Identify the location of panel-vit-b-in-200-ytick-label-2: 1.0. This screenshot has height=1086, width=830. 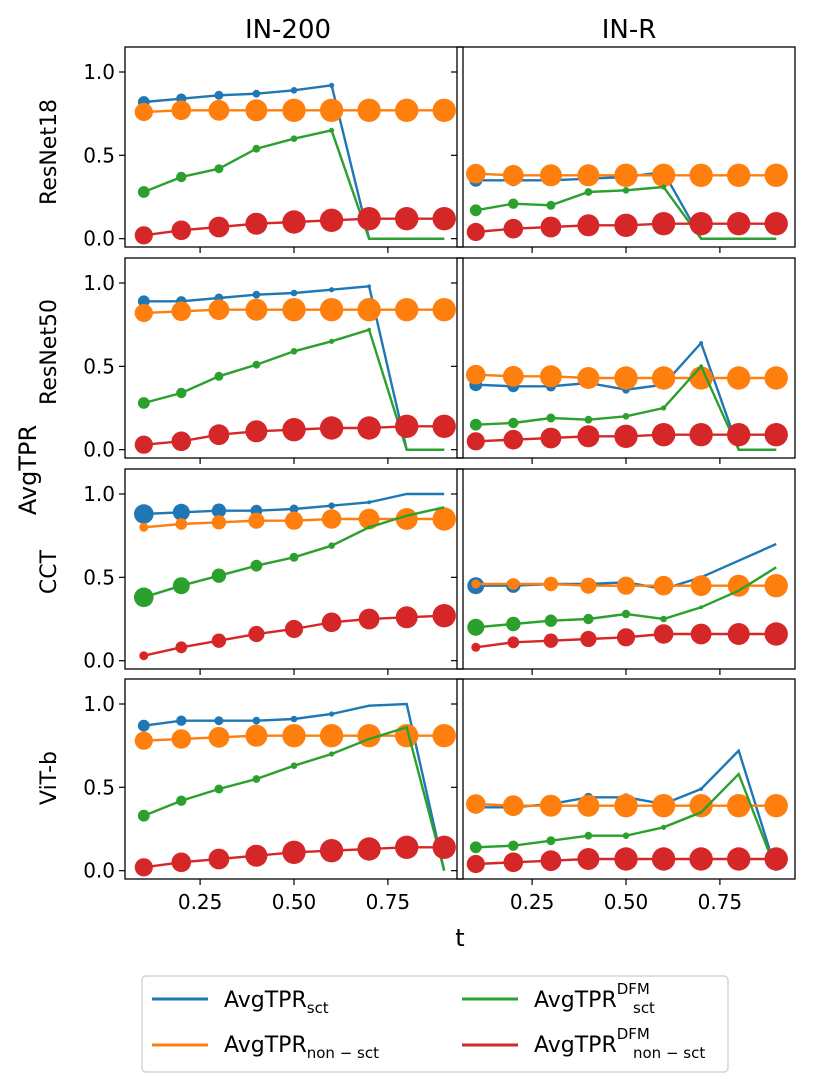
(99, 704).